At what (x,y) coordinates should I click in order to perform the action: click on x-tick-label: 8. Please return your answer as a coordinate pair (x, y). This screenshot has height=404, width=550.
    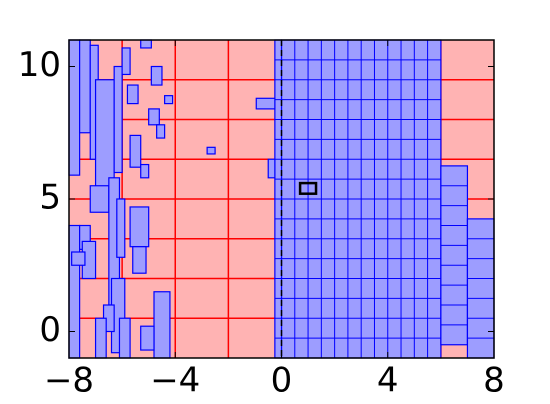
    Looking at the image, I should click on (494, 381).